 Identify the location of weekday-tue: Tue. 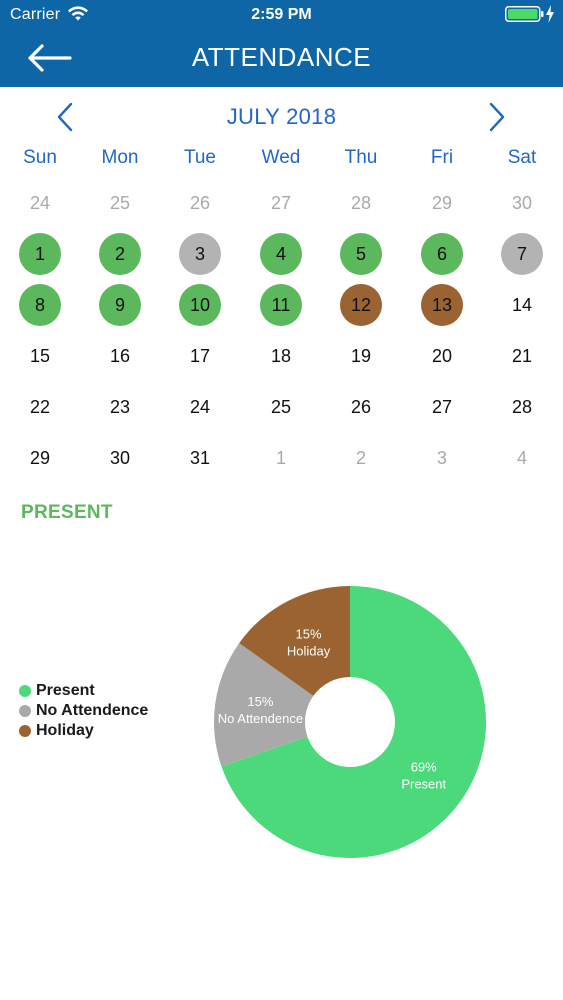
(200, 157).